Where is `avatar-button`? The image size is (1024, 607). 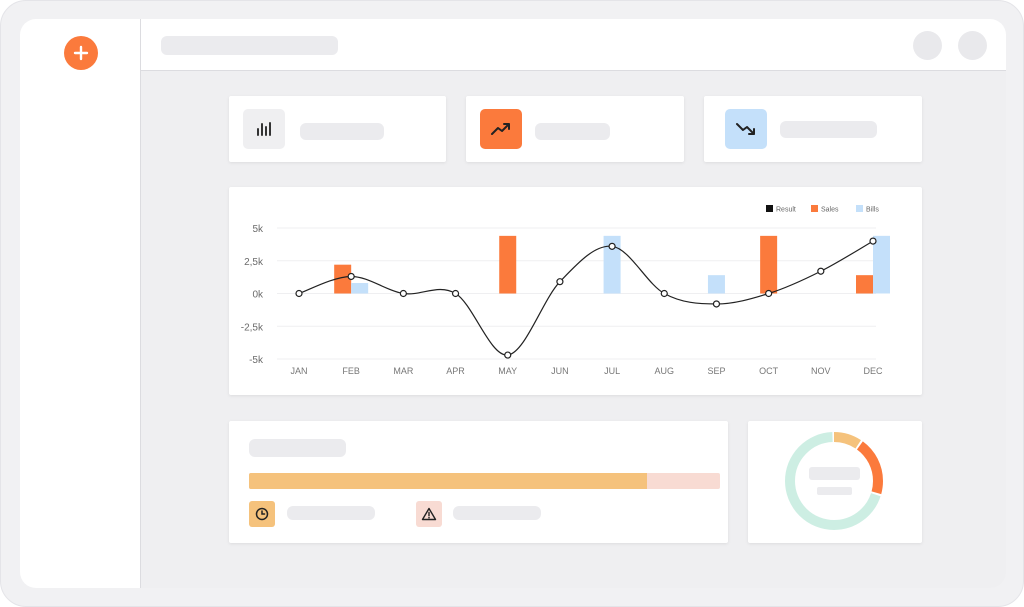 avatar-button is located at coordinates (927, 45).